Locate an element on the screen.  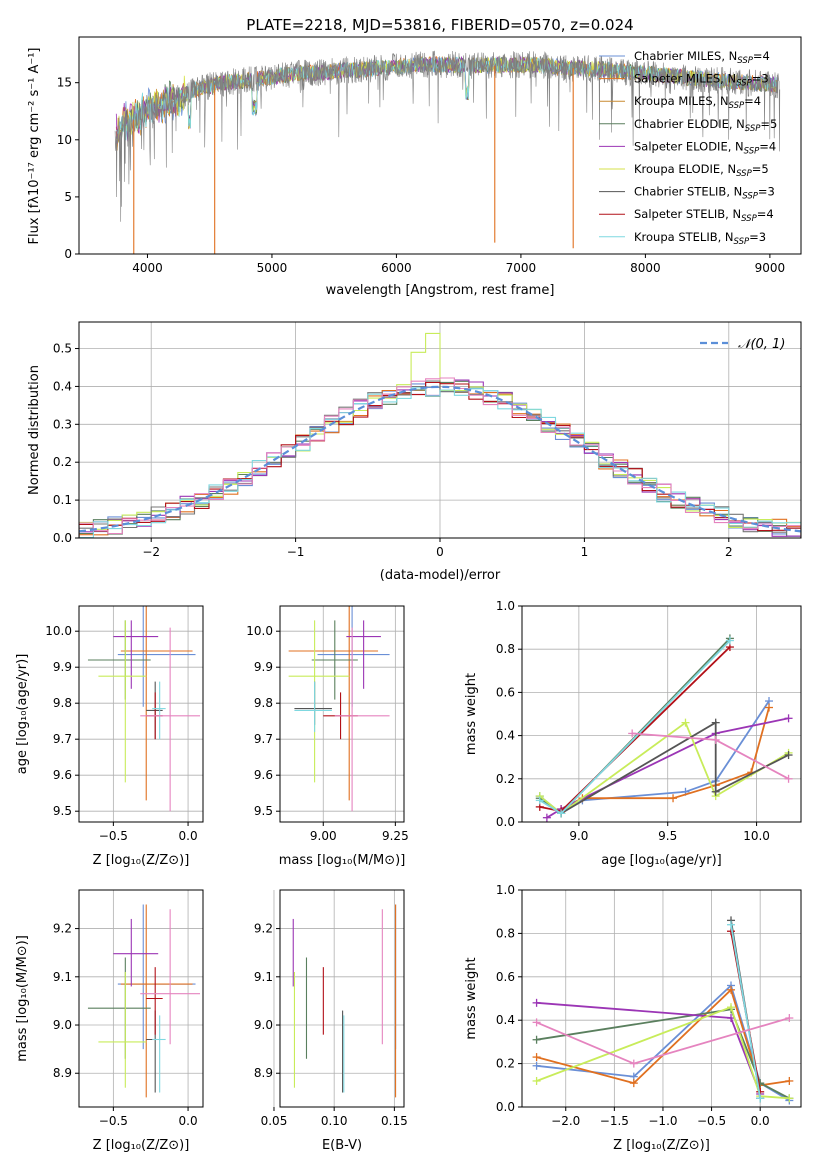
residuals-legend-label: 𝒩(0, 1) is located at coordinates (761, 344).